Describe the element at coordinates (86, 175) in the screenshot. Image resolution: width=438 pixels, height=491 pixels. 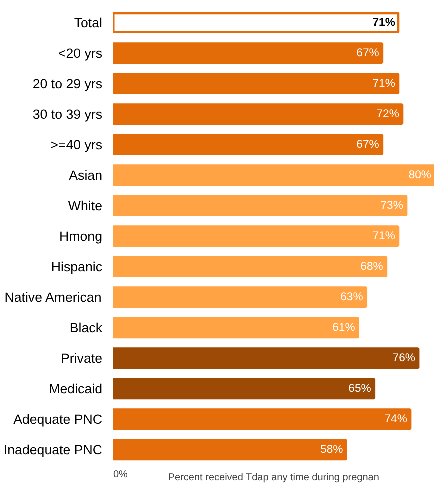
I see `y-tick-label: Asian` at that location.